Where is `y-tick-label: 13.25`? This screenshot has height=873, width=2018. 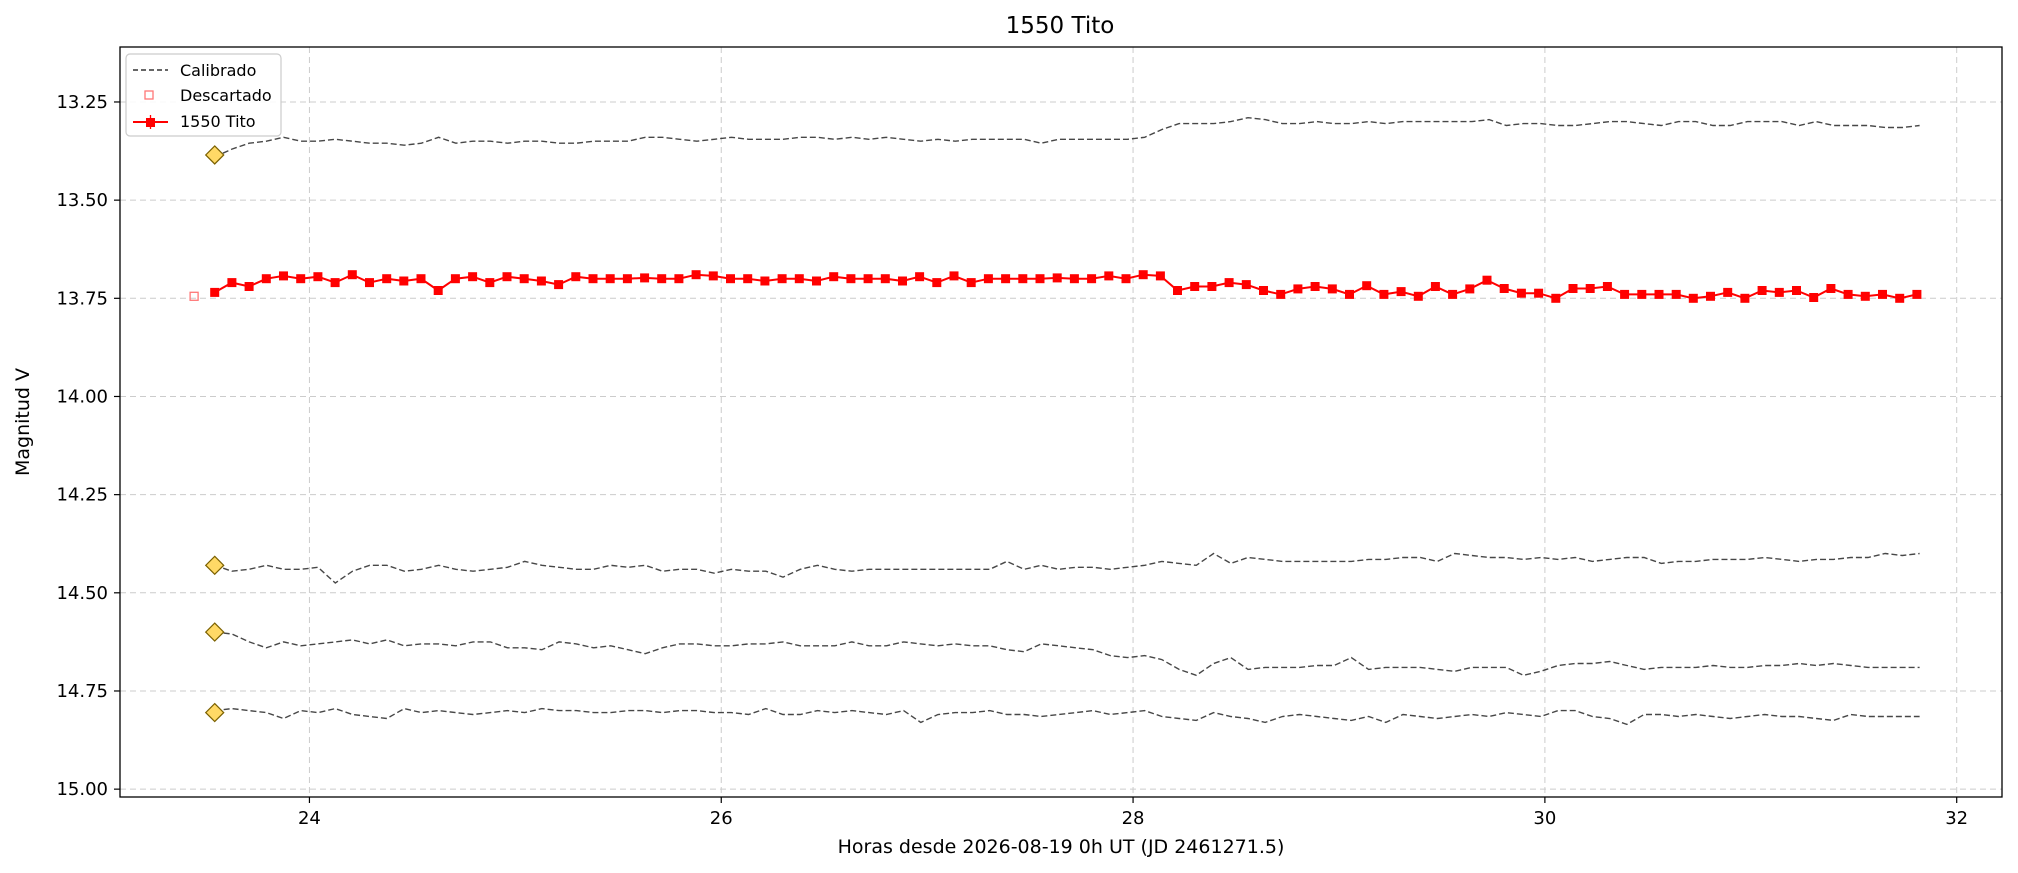
y-tick-label: 13.25 is located at coordinates (82, 102).